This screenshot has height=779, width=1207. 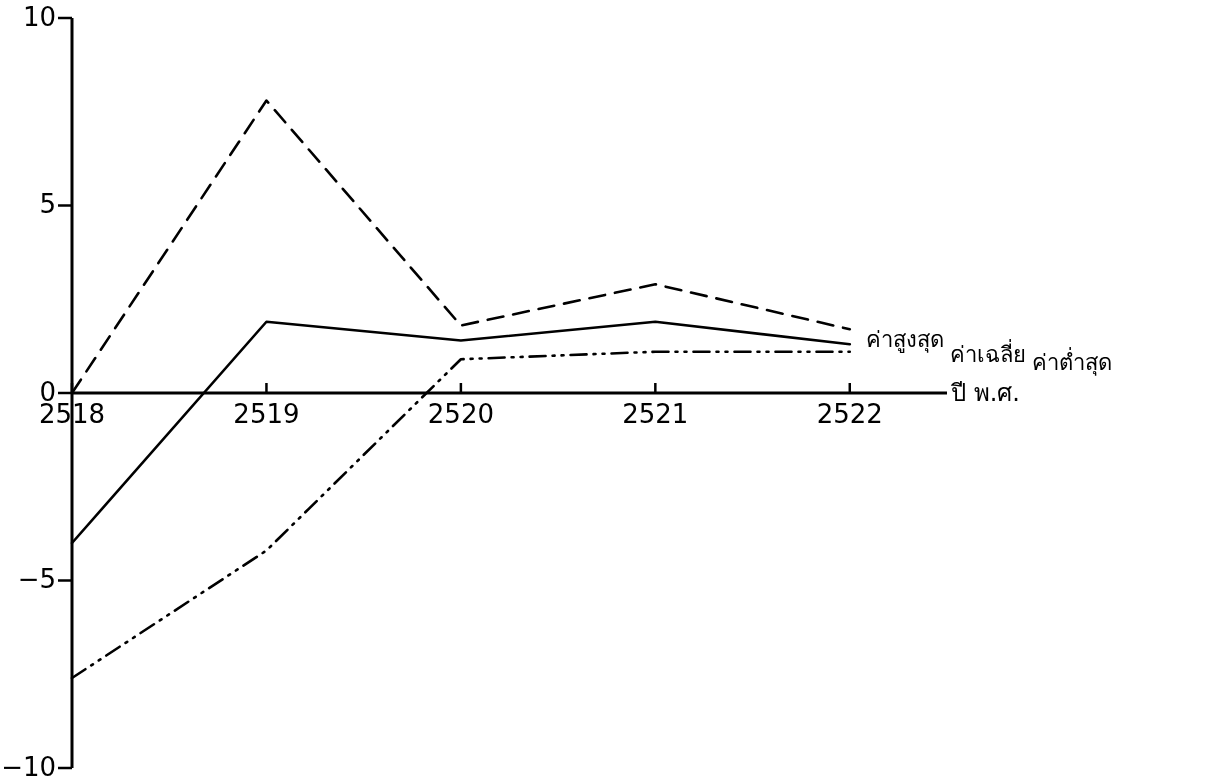 What do you see at coordinates (28, 765) in the screenshot?
I see `y-tick-label: −10` at bounding box center [28, 765].